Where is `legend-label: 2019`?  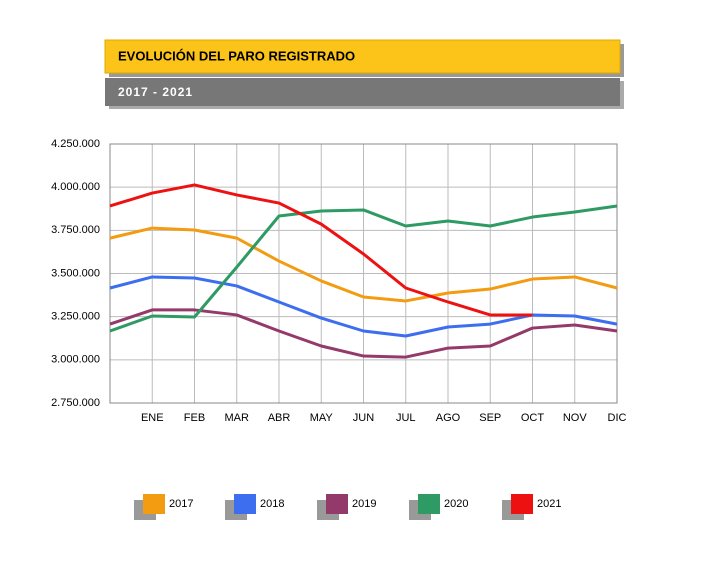 legend-label: 2019 is located at coordinates (364, 504).